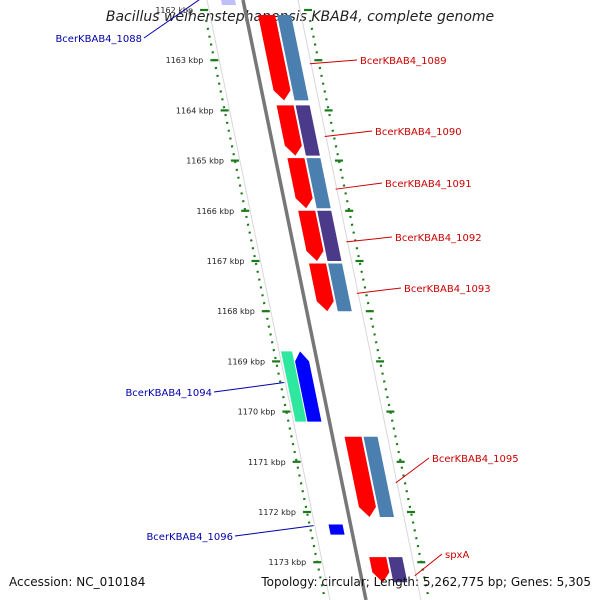 Image resolution: width=600 pixels, height=600 pixels. Describe the element at coordinates (226, 261) in the screenshot. I see `scale-tick-label: 1167 kbp` at that location.